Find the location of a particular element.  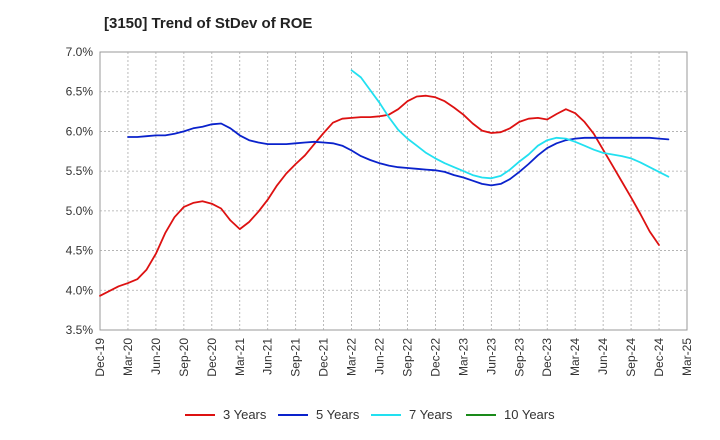

y-tick-label: 4.0% is located at coordinates (80, 290).